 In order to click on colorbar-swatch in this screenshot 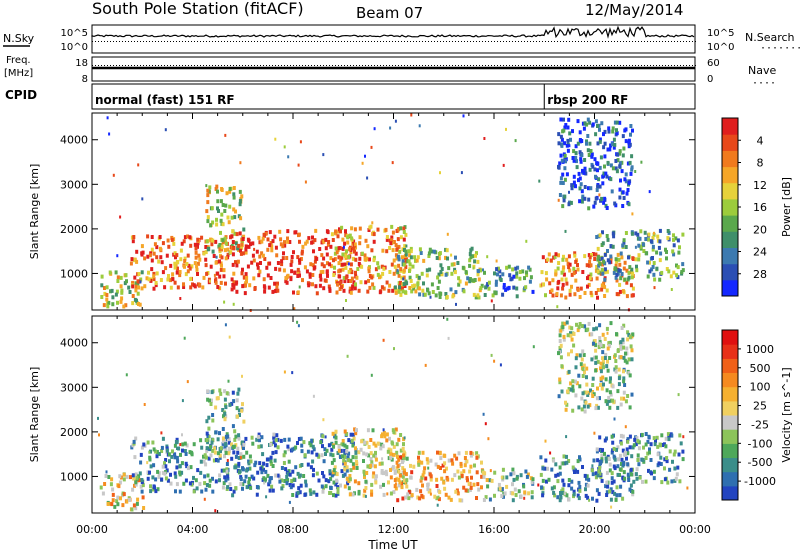, I will do `click(730, 493)`.